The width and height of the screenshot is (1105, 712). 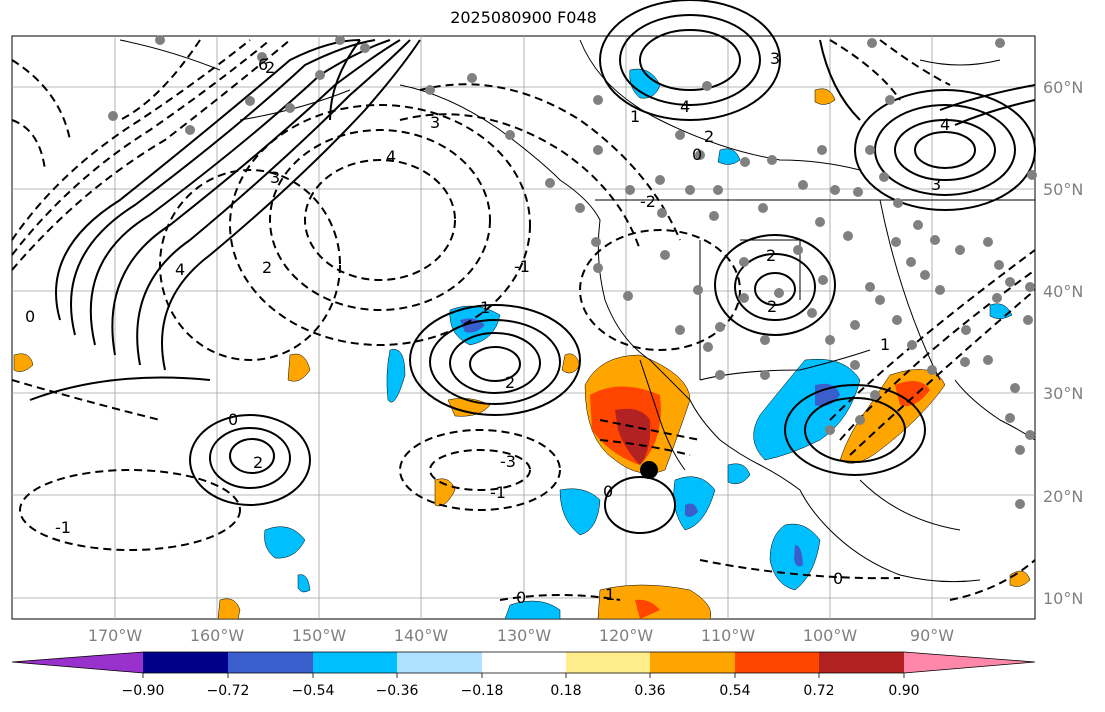 I want to click on colorbar-tick-label: 0.90, so click(x=904, y=691).